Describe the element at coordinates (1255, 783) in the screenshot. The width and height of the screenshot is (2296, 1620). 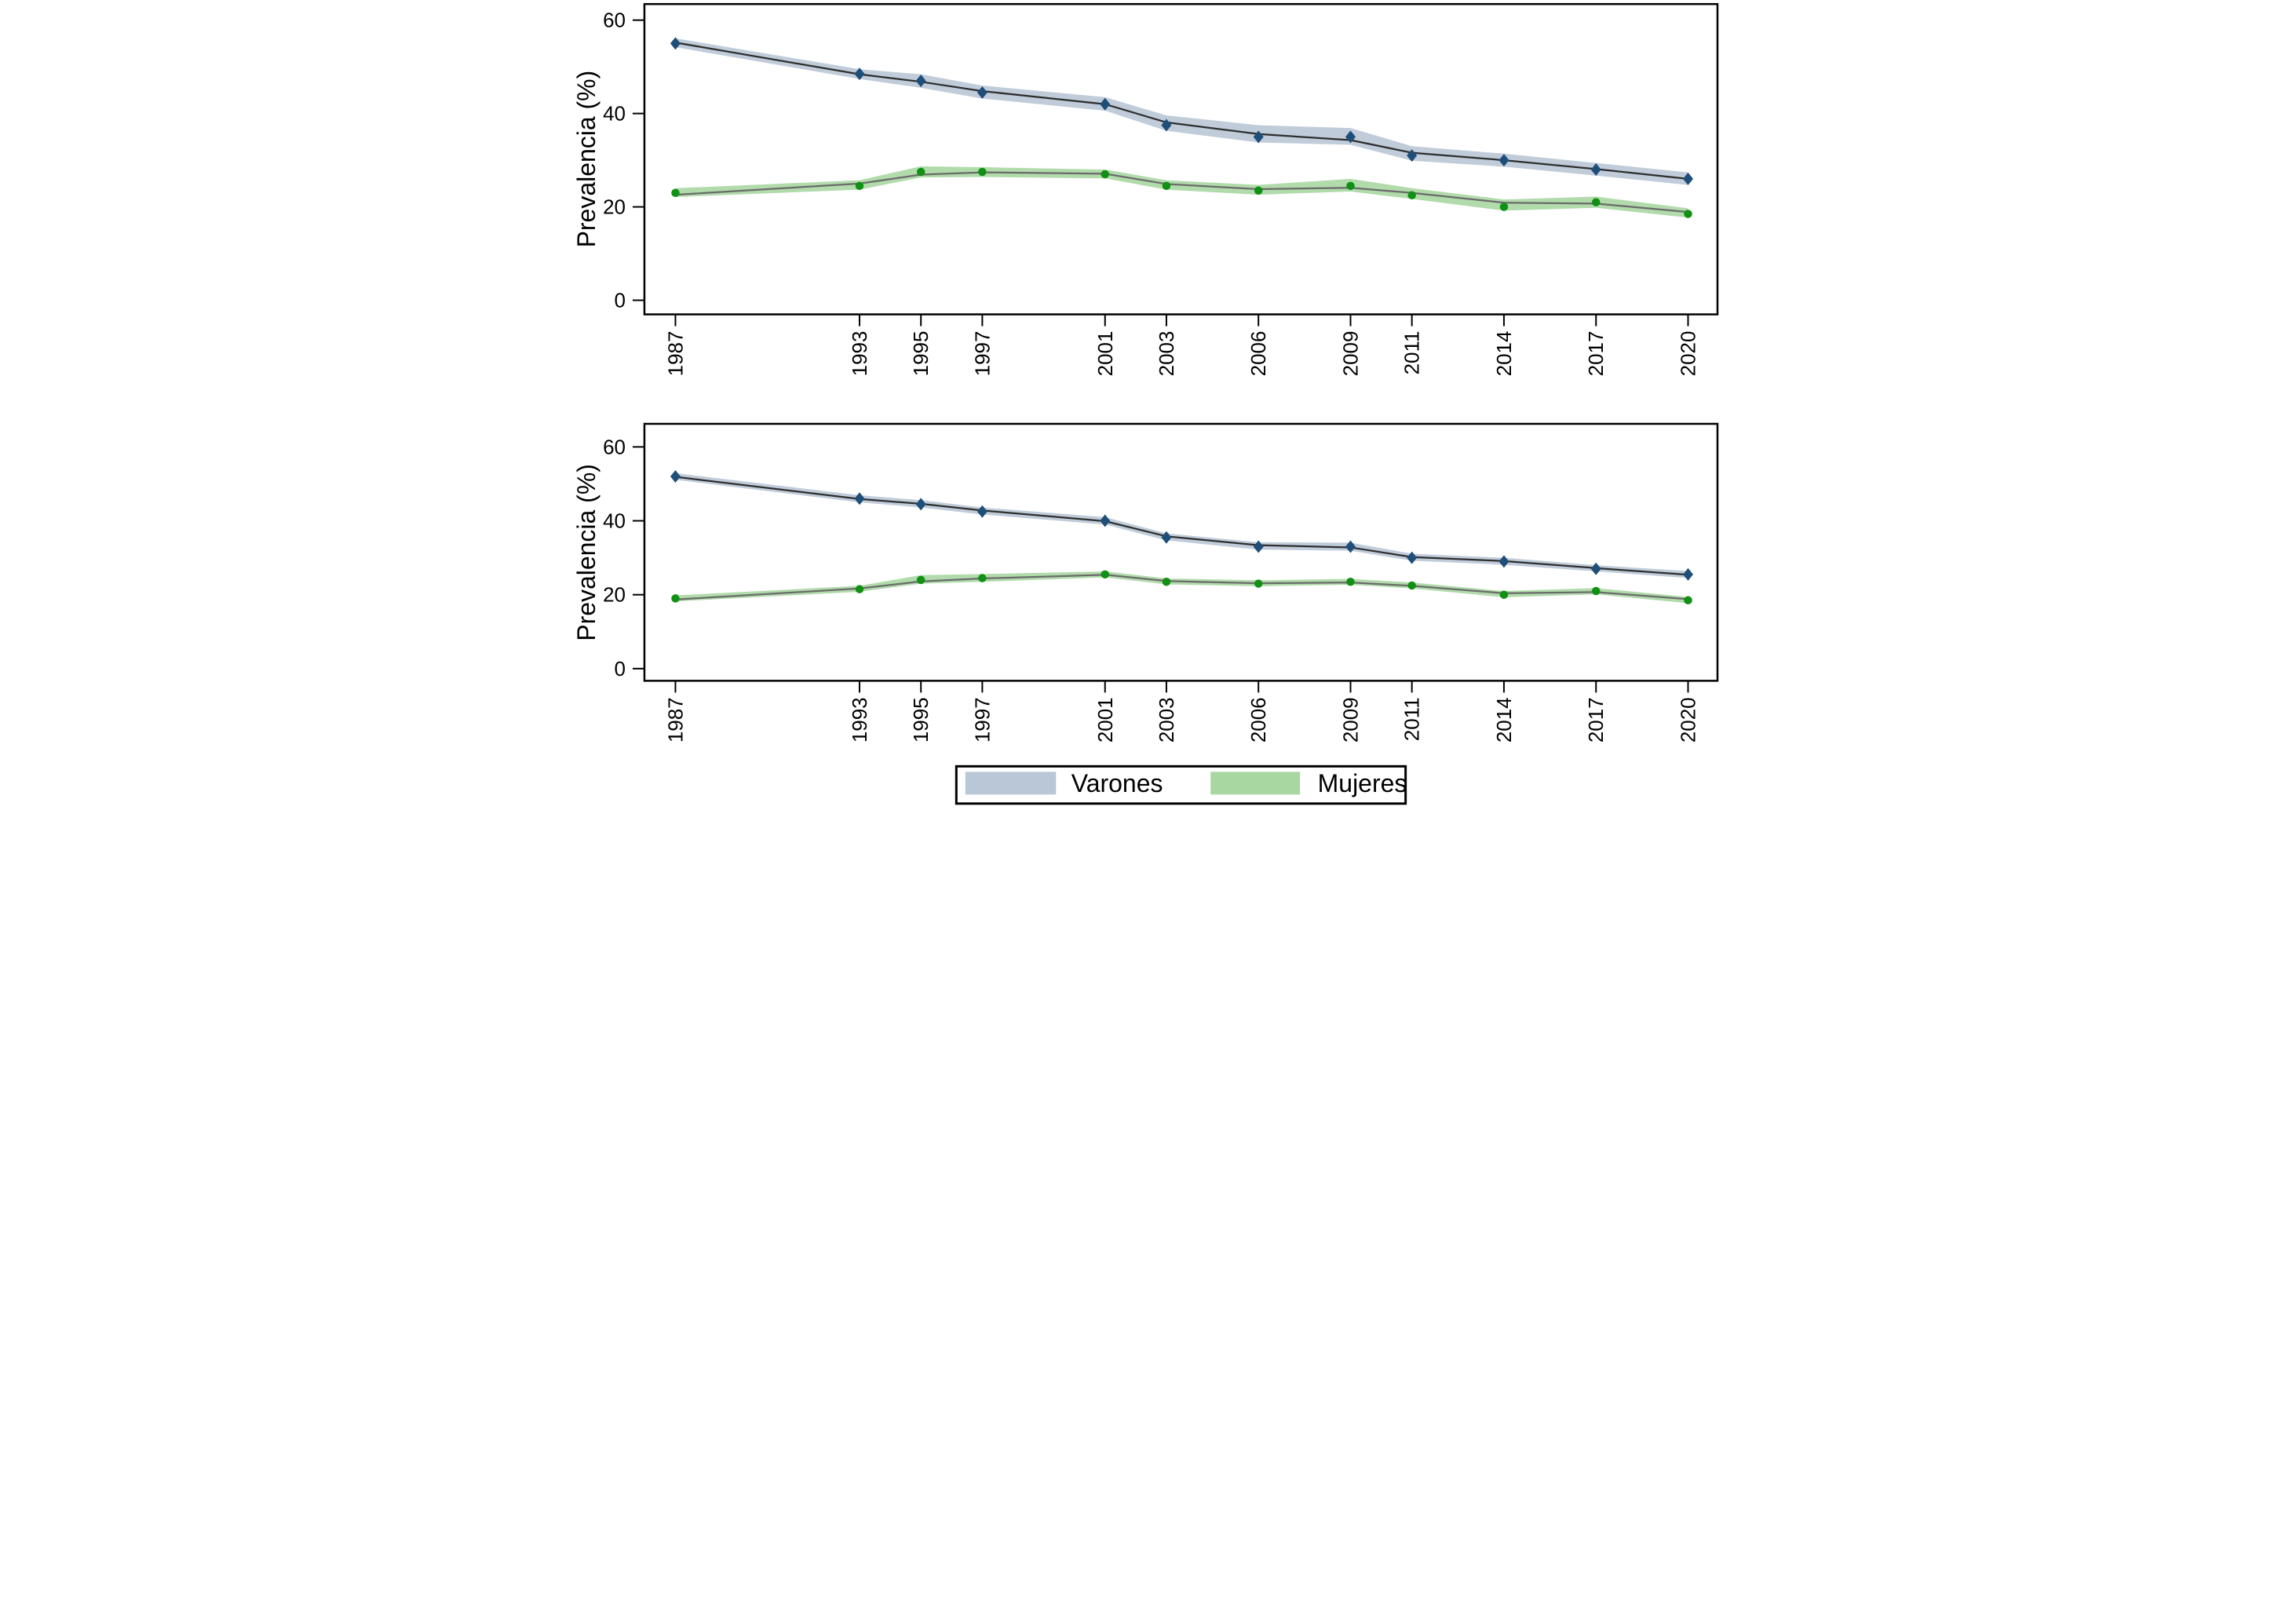
I see `legend-swatch-mujeres` at that location.